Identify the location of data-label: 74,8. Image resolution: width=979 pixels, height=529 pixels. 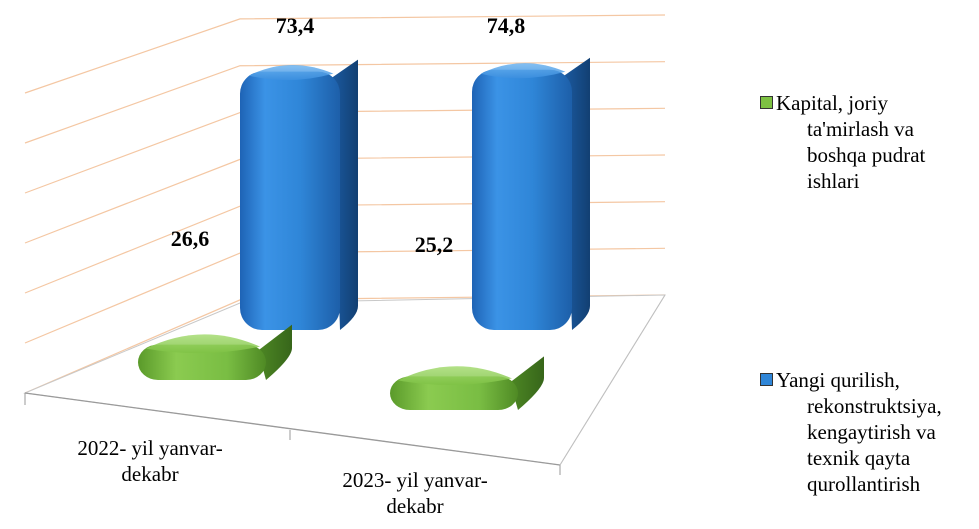
(506, 25).